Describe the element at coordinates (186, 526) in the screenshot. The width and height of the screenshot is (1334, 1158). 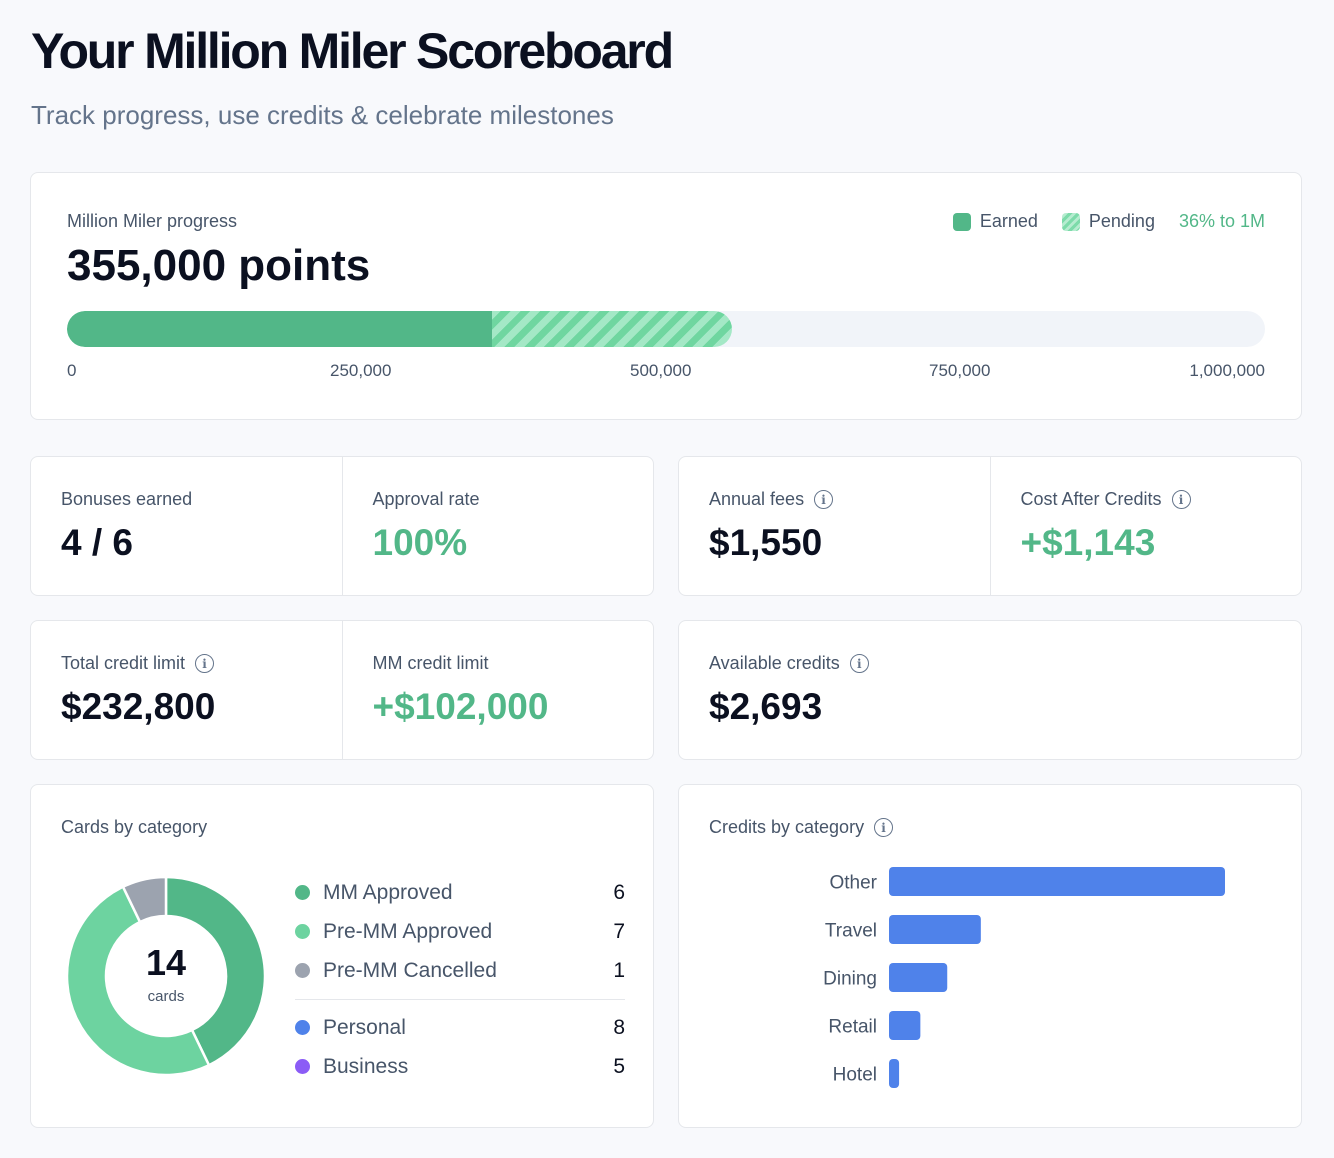
I see `bonuses-stat: Bonuses earned 4 / 6` at that location.